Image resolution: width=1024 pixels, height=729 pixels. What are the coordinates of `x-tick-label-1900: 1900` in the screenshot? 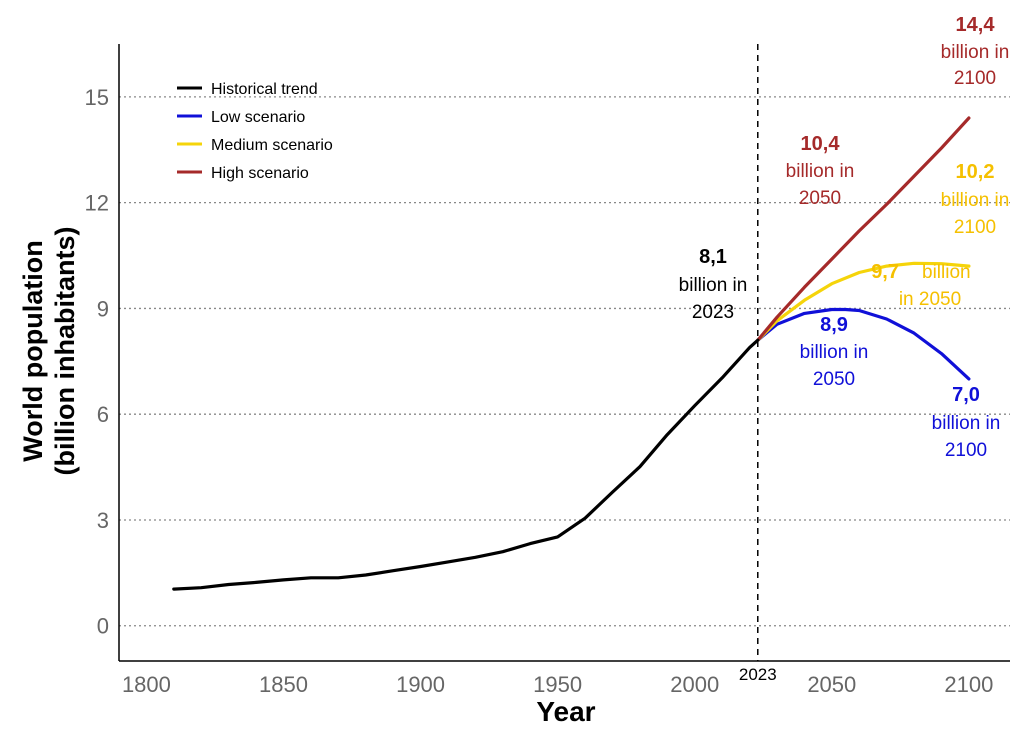 It's located at (420, 684).